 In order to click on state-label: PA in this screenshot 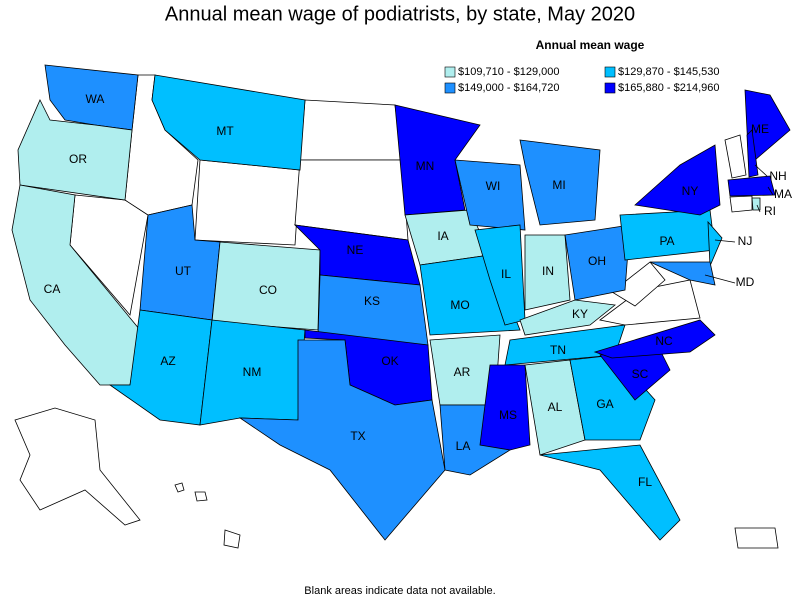, I will do `click(666, 241)`.